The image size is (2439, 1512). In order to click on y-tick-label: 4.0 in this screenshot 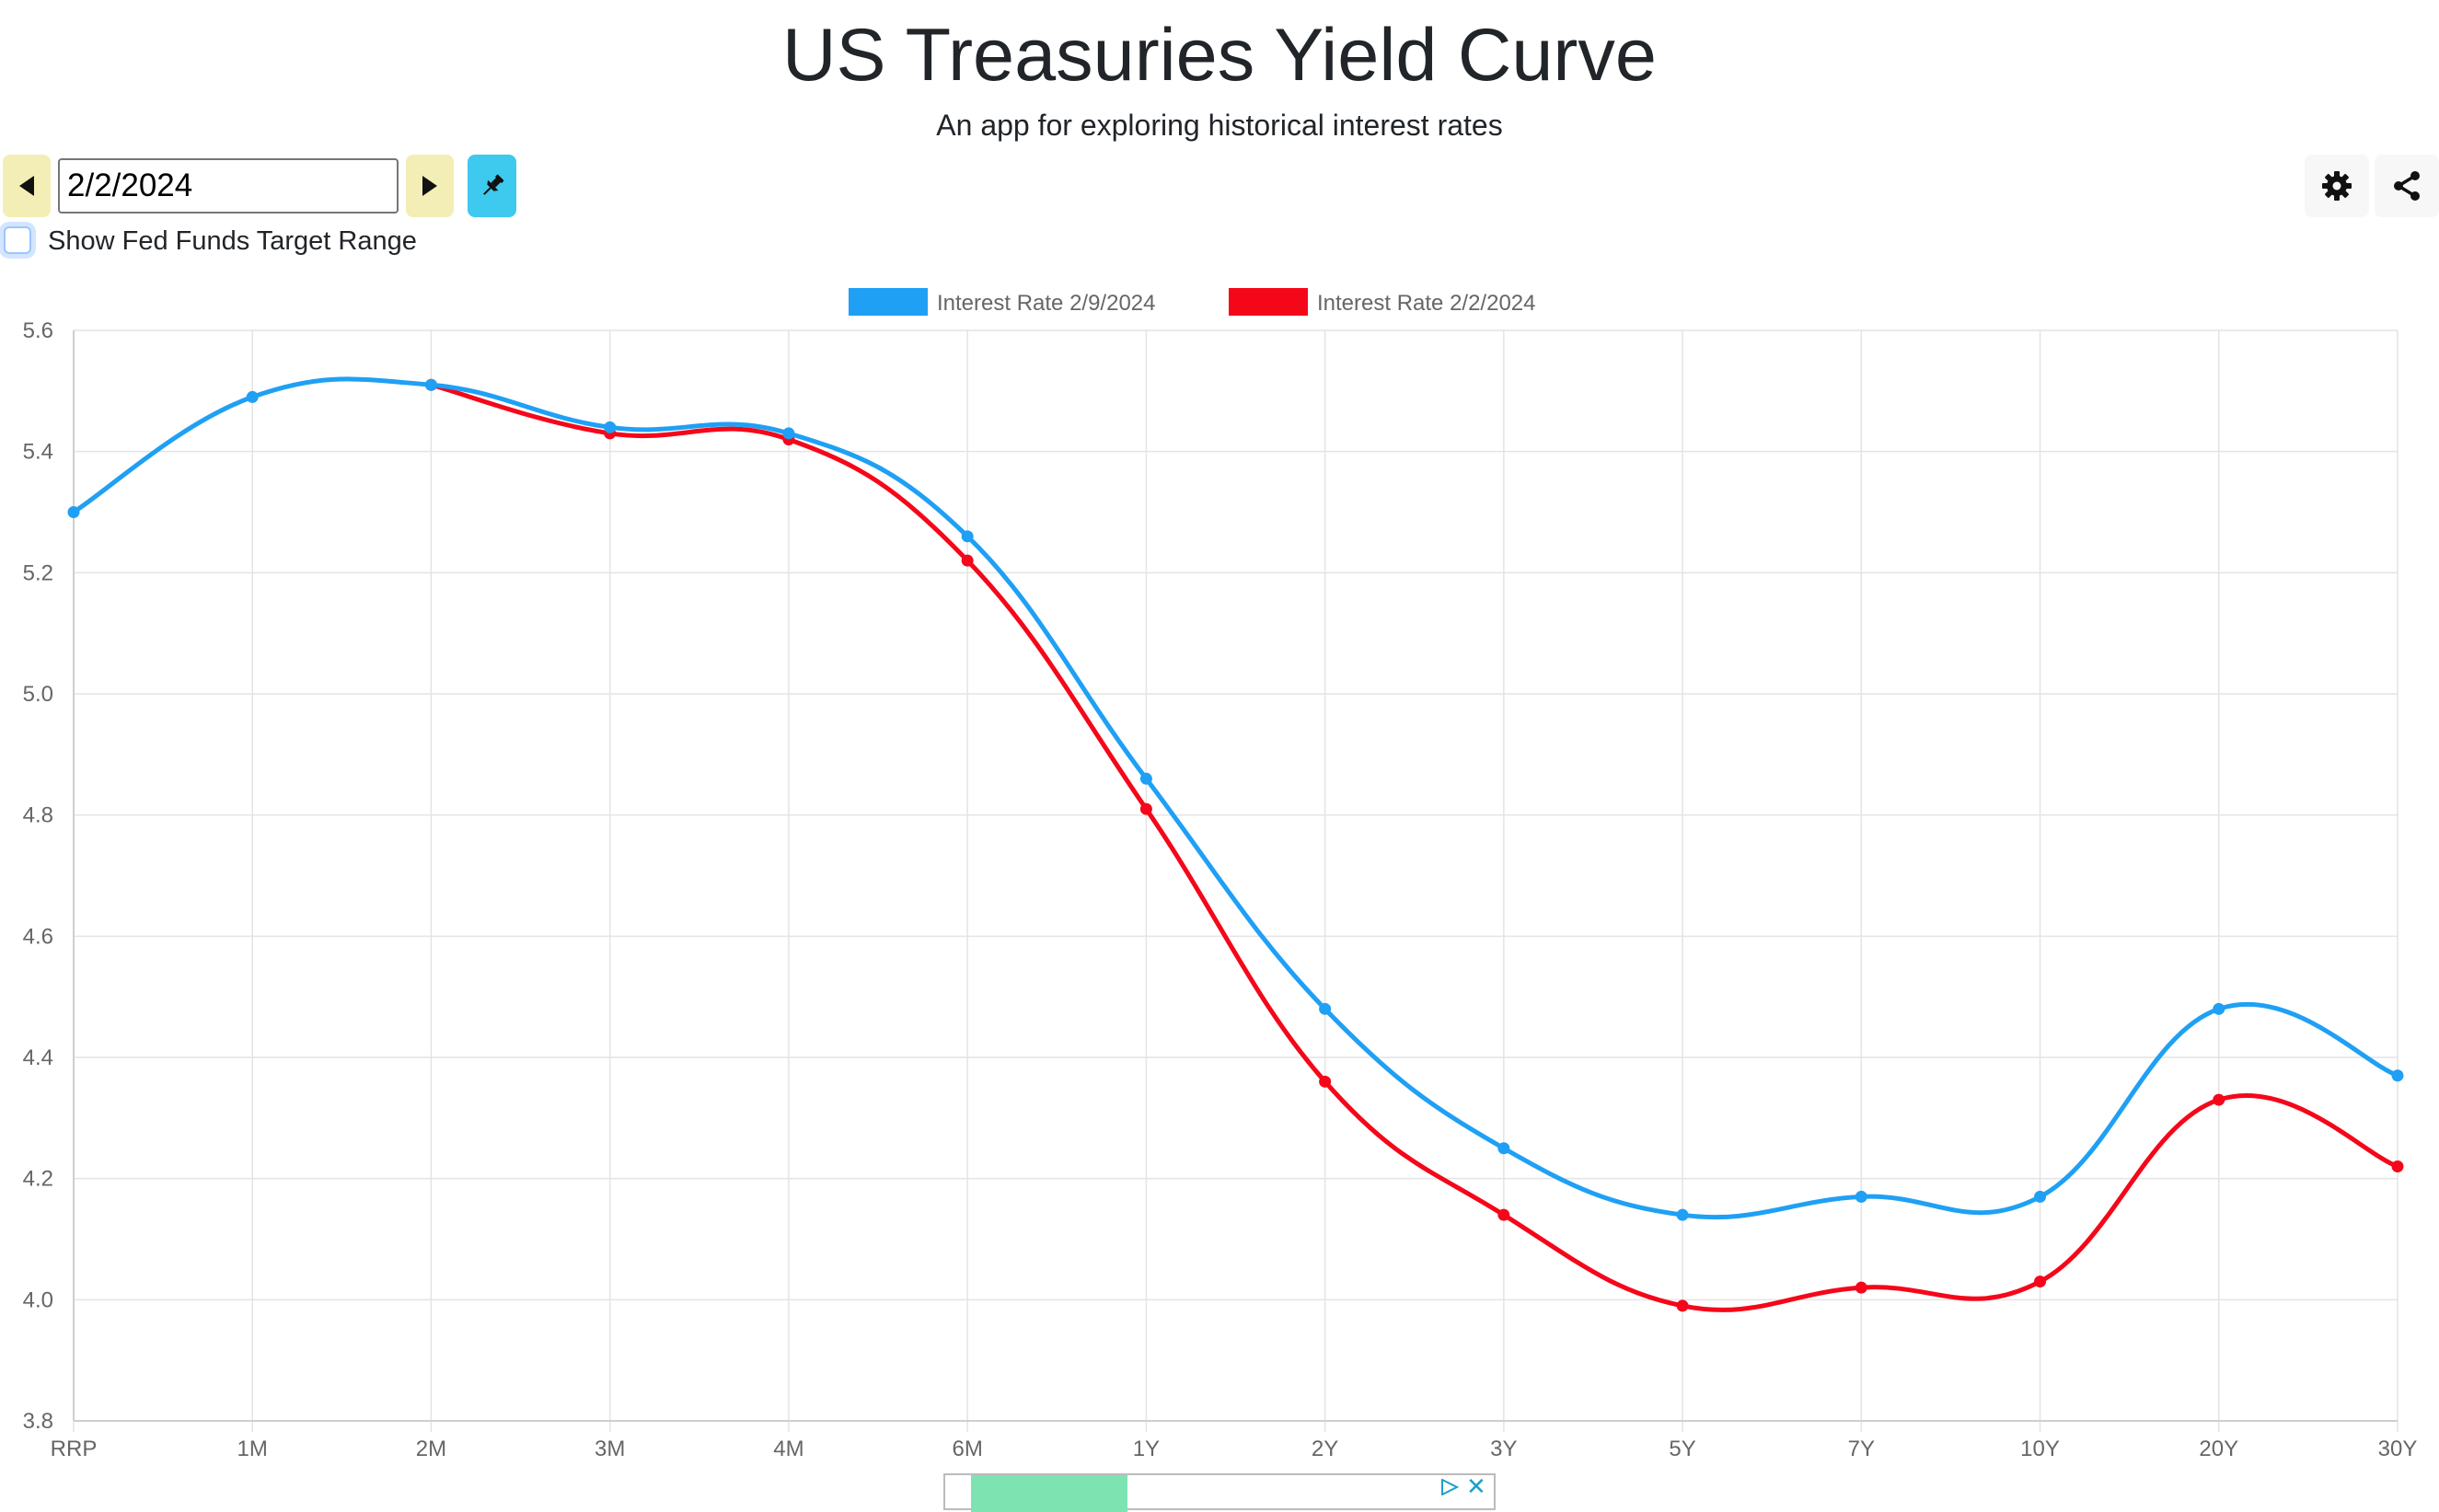, I will do `click(38, 1299)`.